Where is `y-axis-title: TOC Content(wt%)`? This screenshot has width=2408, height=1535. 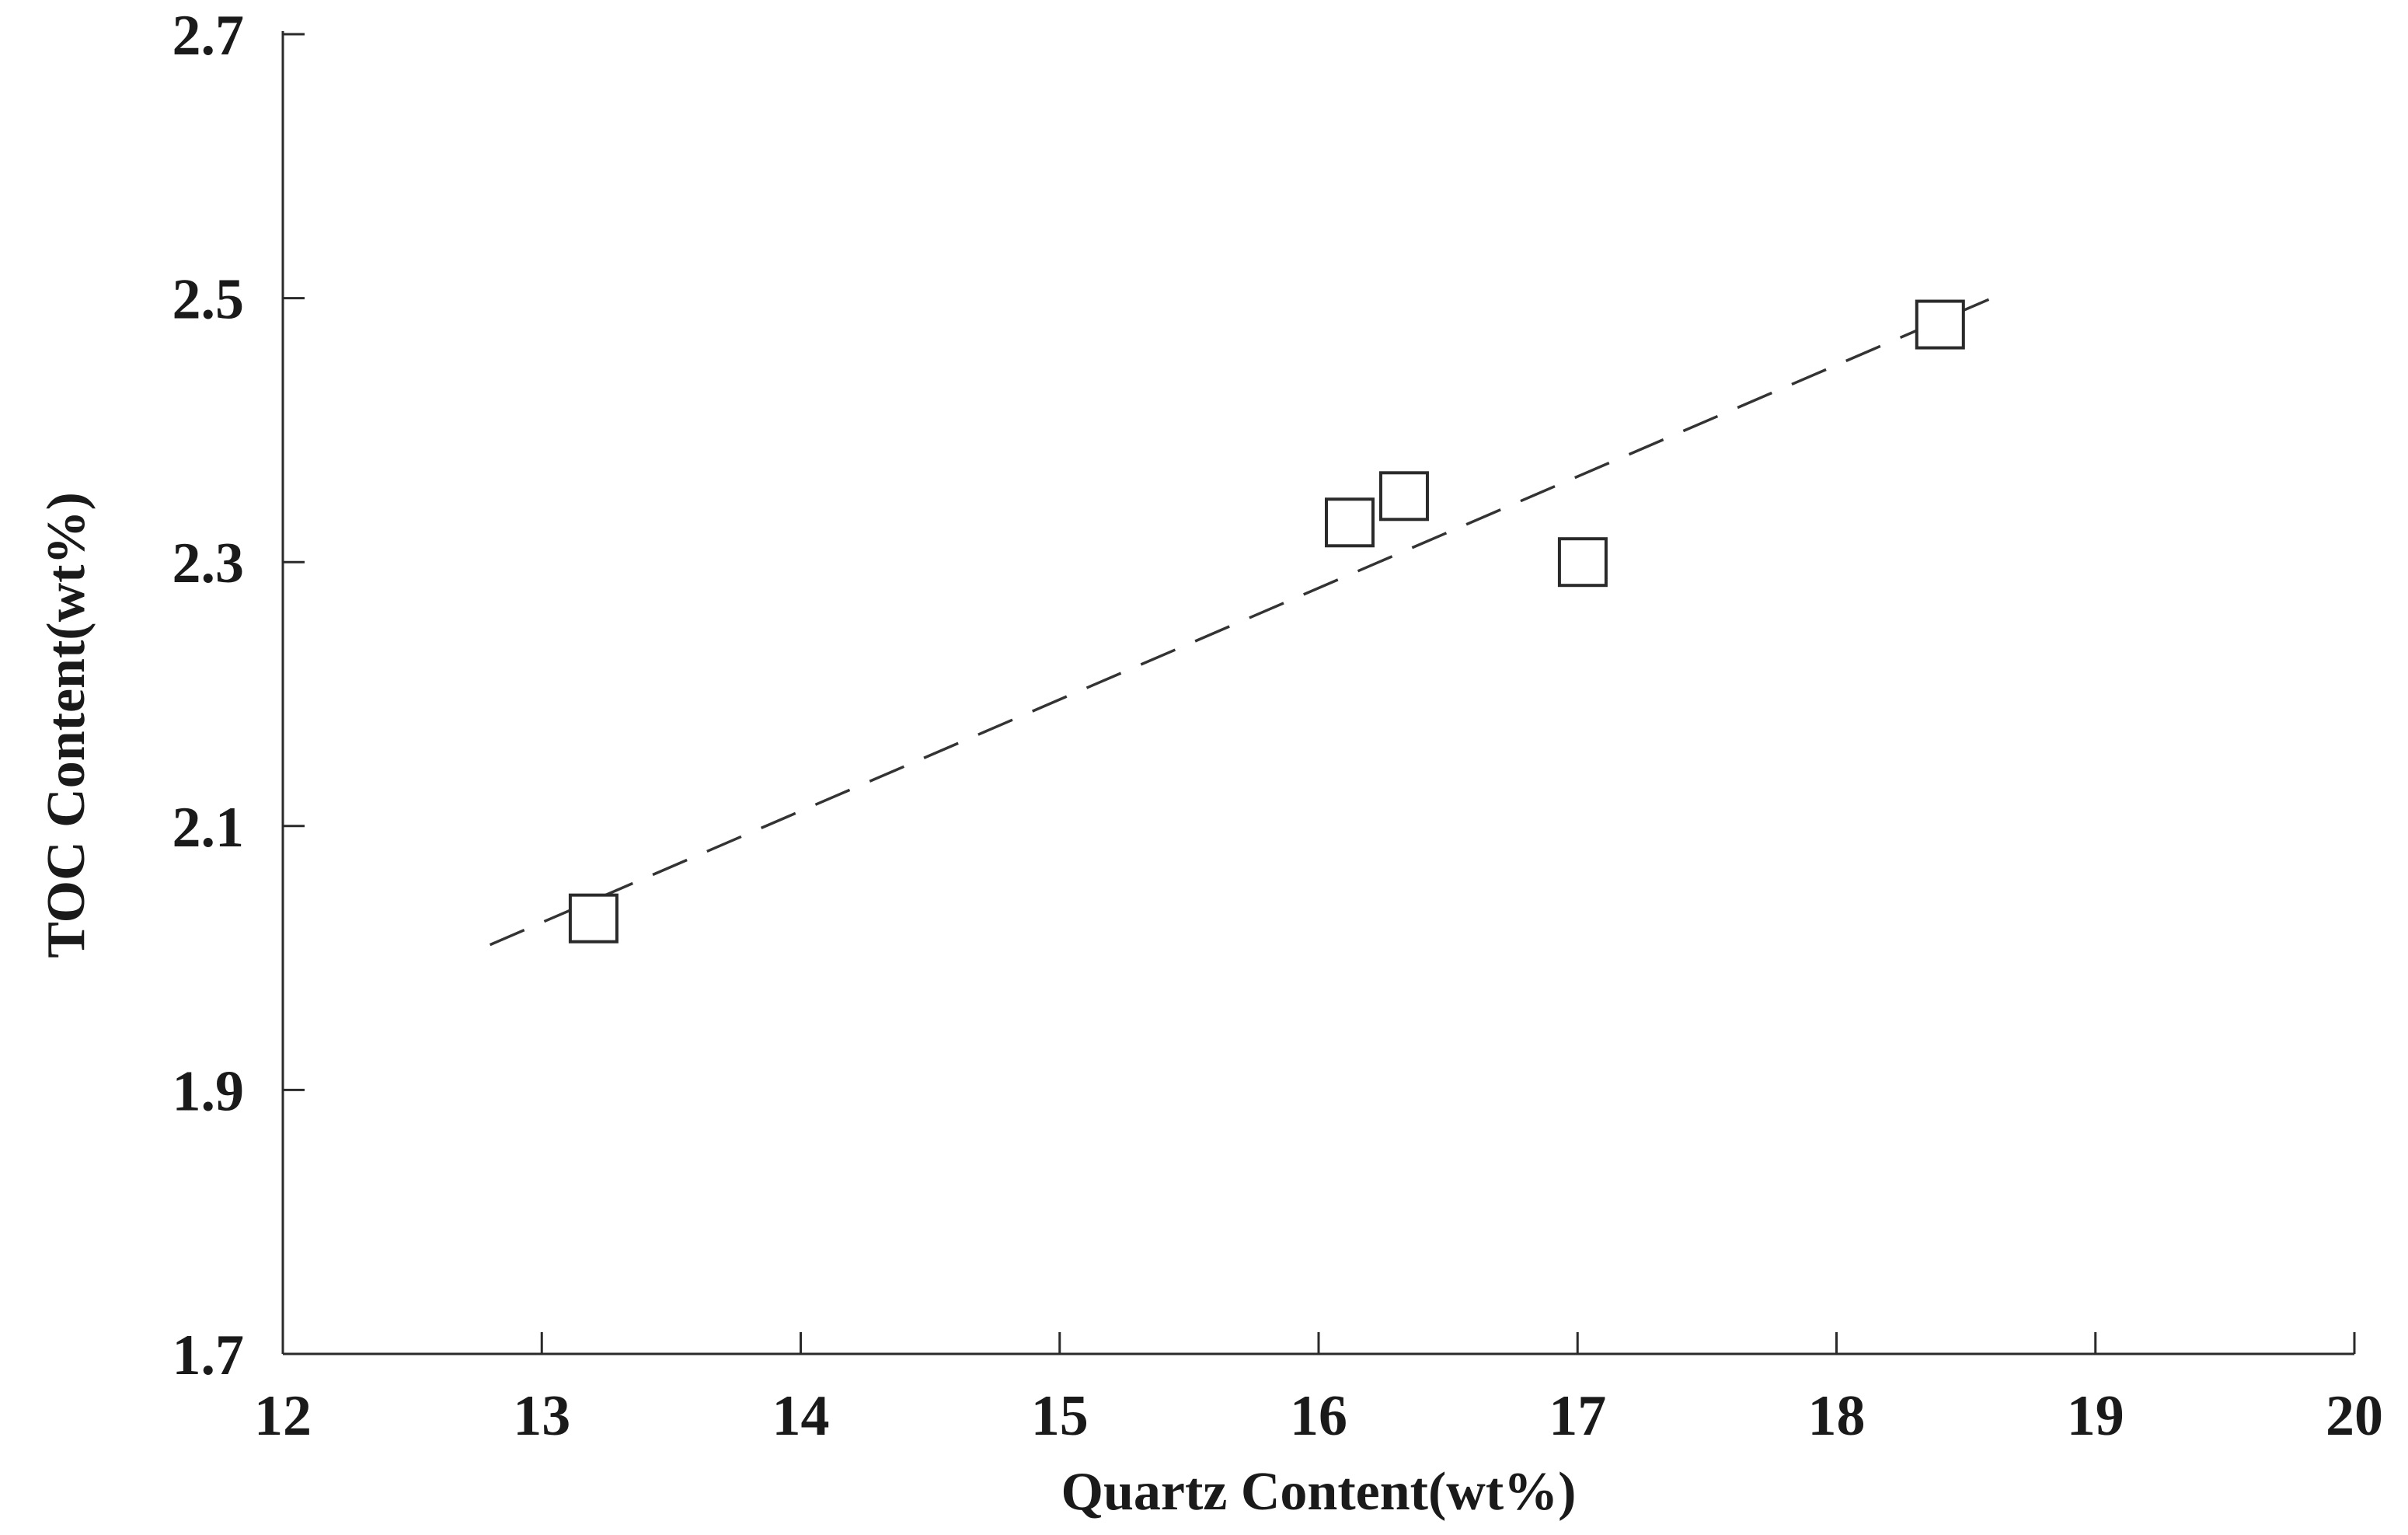
y-axis-title: TOC Content(wt%) is located at coordinates (66, 725).